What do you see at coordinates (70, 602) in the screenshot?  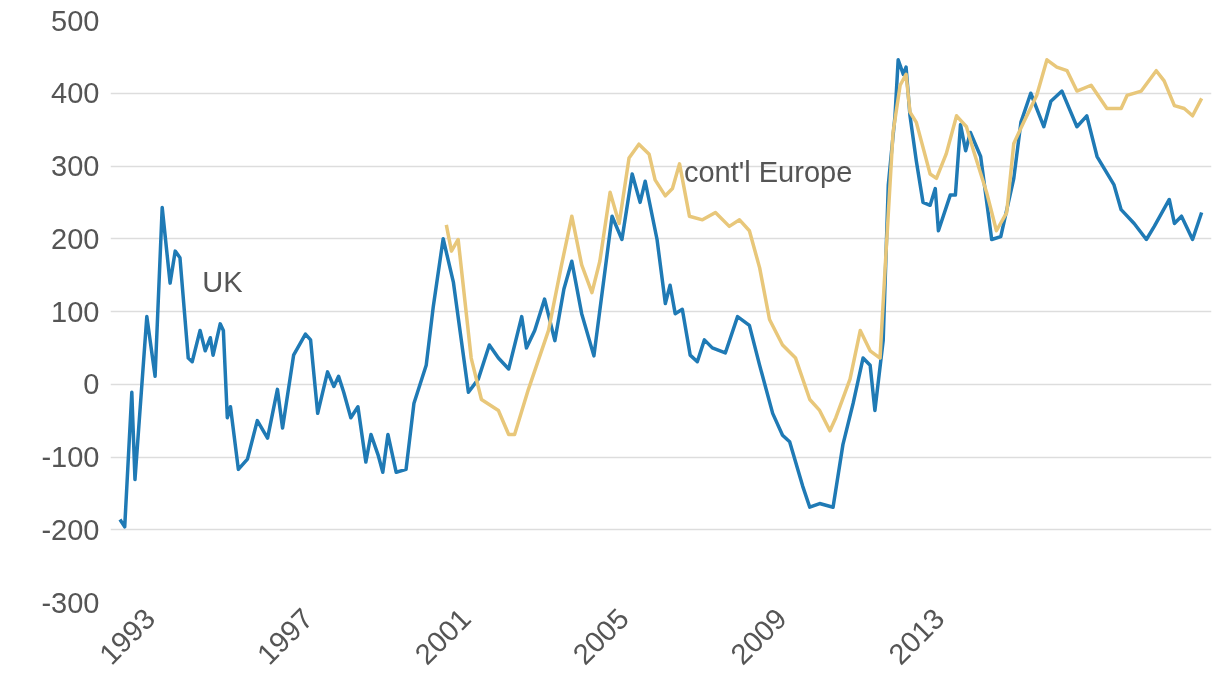 I see `y-tick-label: -300` at bounding box center [70, 602].